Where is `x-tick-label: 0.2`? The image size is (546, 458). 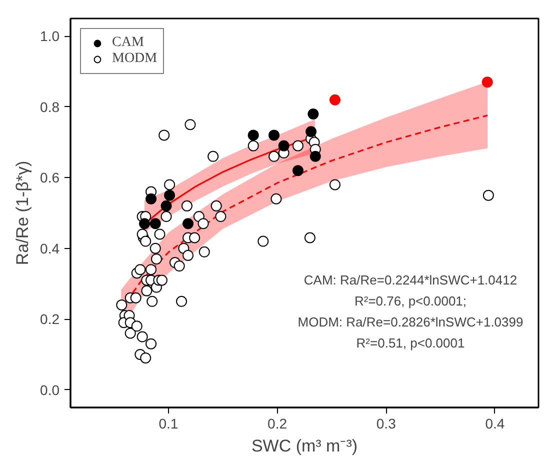 x-tick-label: 0.2 is located at coordinates (278, 424).